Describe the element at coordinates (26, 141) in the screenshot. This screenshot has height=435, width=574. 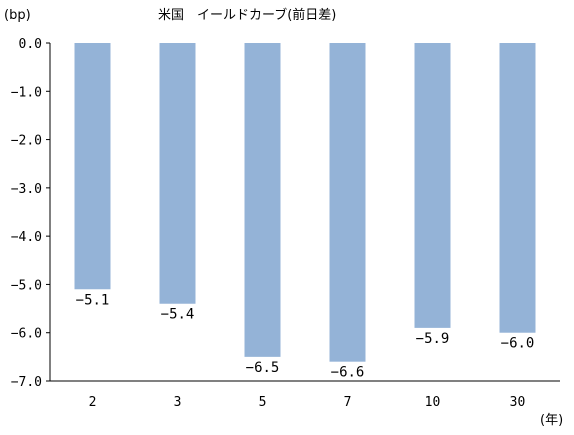
I see `y-tick-label: −2.0` at that location.